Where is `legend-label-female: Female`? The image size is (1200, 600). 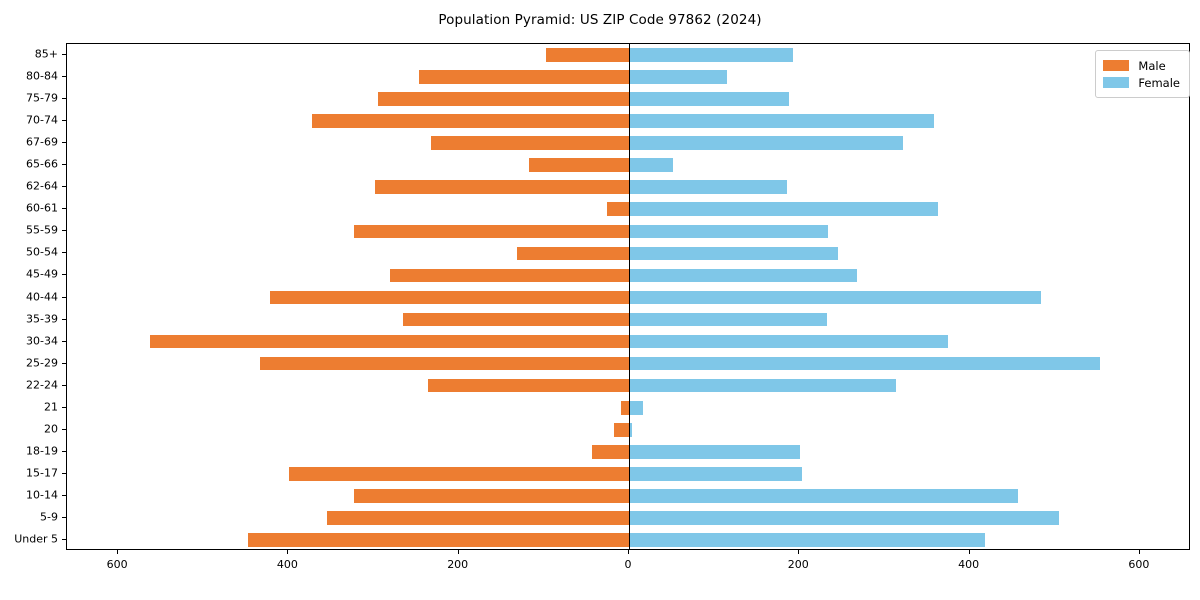
legend-label-female: Female is located at coordinates (1159, 82).